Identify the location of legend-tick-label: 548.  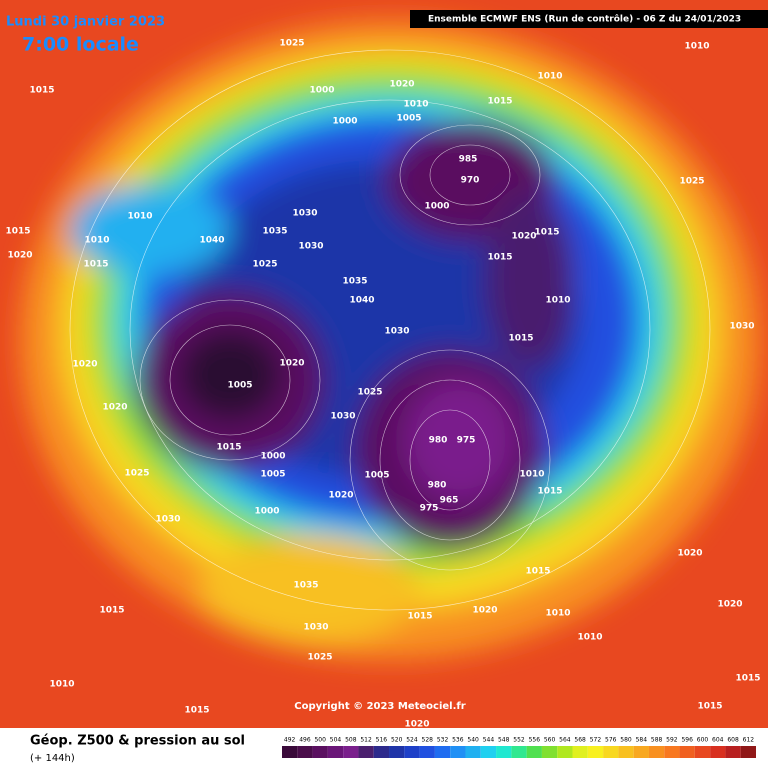
(504, 740).